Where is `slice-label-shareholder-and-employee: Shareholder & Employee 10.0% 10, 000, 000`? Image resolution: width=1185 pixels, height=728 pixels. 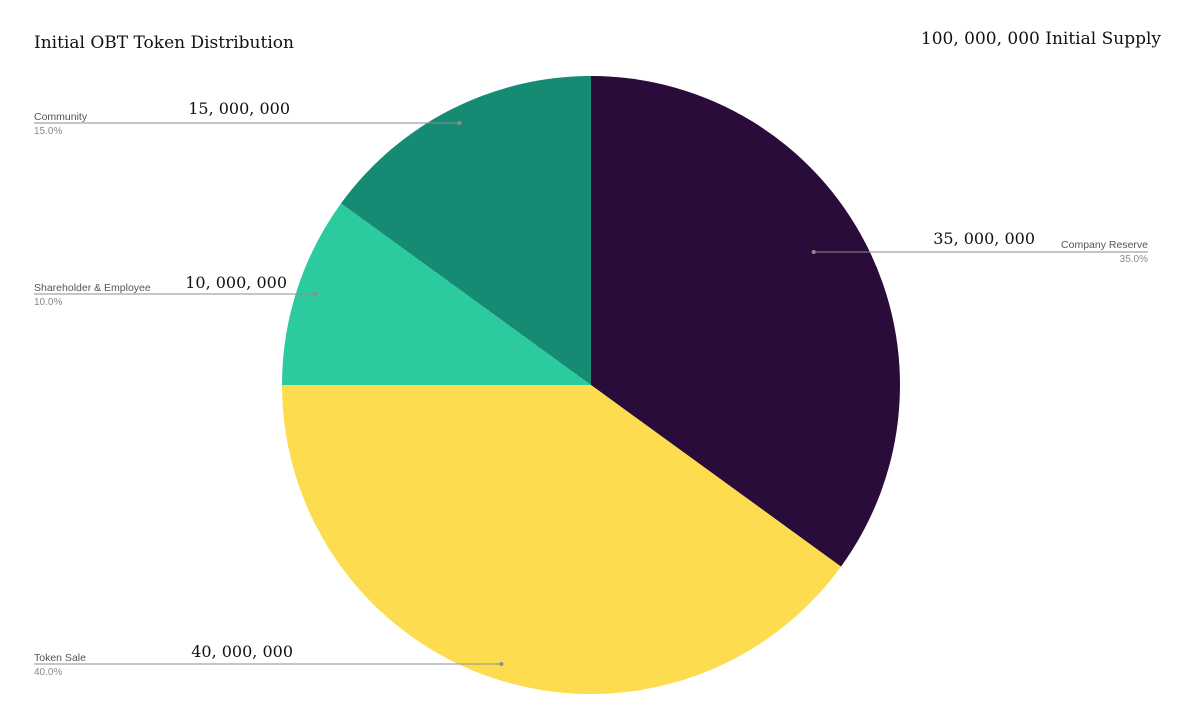
slice-label-shareholder-and-employee: Shareholder & Employee 10.0% 10, 000, 000 is located at coordinates (176, 290).